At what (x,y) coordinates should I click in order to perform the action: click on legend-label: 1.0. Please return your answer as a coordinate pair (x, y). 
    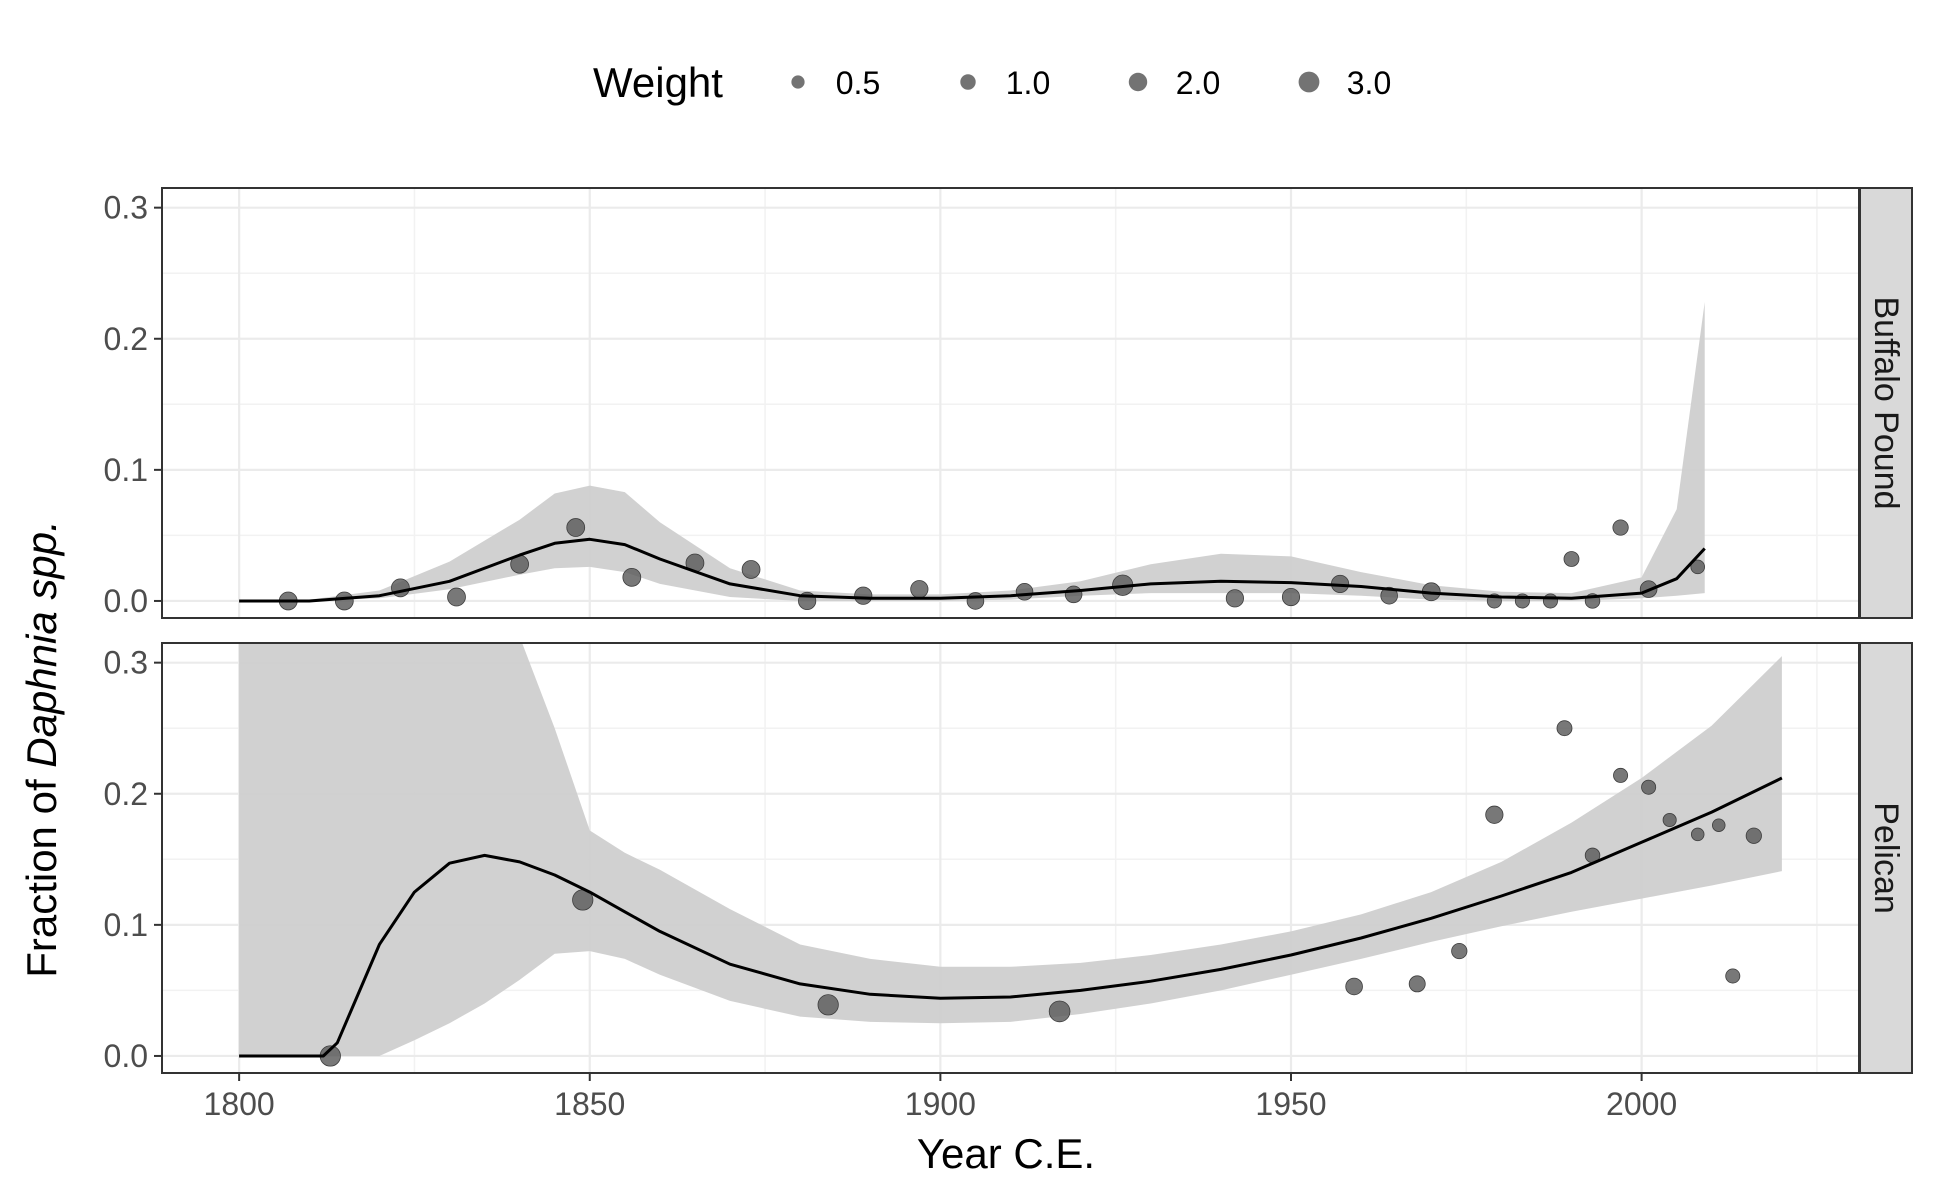
    Looking at the image, I should click on (1028, 83).